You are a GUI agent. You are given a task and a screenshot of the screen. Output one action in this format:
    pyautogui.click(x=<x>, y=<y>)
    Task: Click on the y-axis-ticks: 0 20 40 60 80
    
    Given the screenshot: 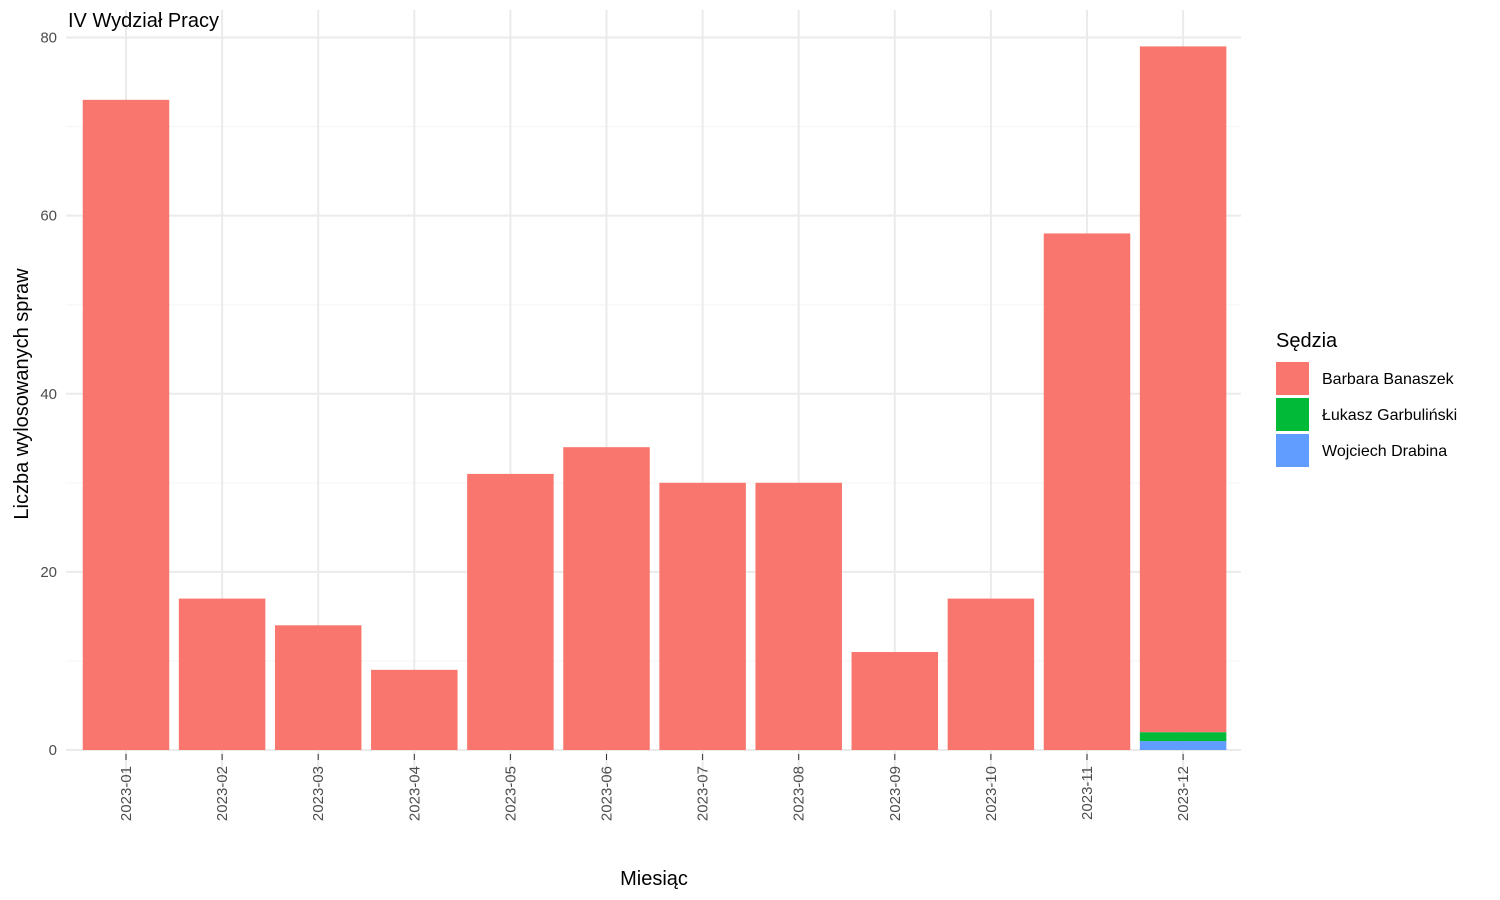 What is the action you would take?
    pyautogui.click(x=48, y=395)
    